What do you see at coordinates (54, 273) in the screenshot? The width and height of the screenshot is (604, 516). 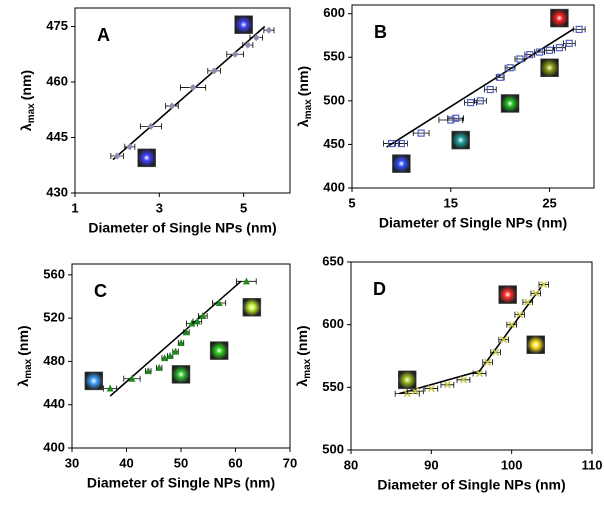 I see `y-tick-label: 560` at bounding box center [54, 273].